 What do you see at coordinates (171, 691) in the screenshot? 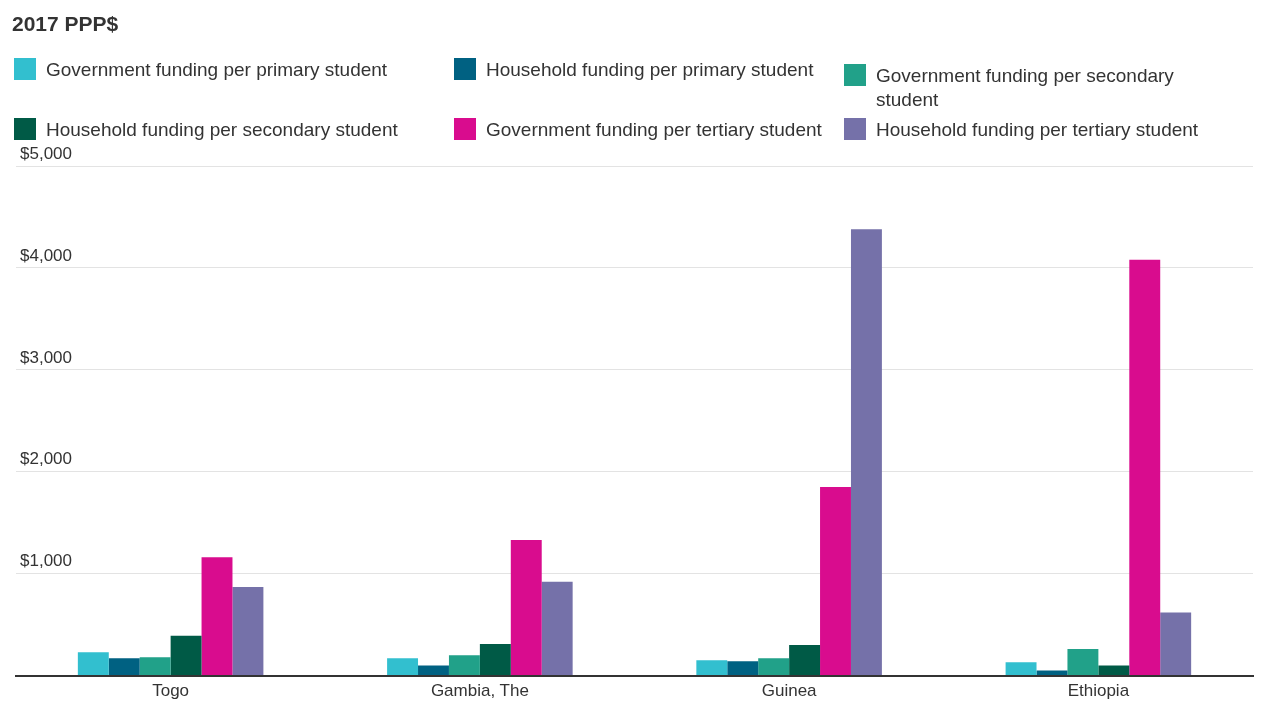
I see `x-tick-label: Togo` at bounding box center [171, 691].